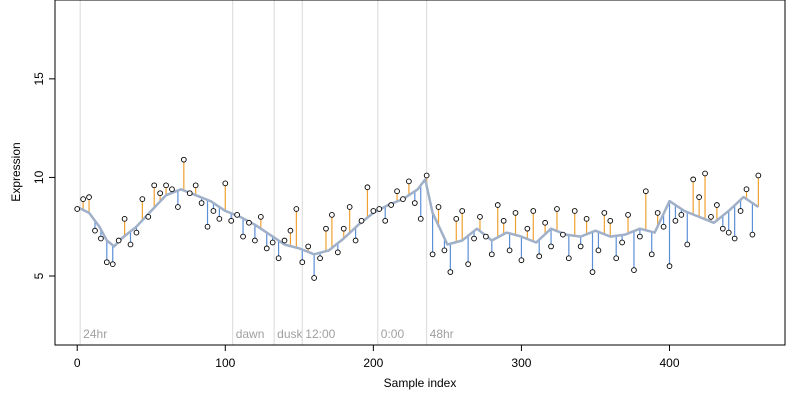 This screenshot has height=405, width=800. What do you see at coordinates (442, 334) in the screenshot?
I see `phase-marker-label: 48hr` at bounding box center [442, 334].